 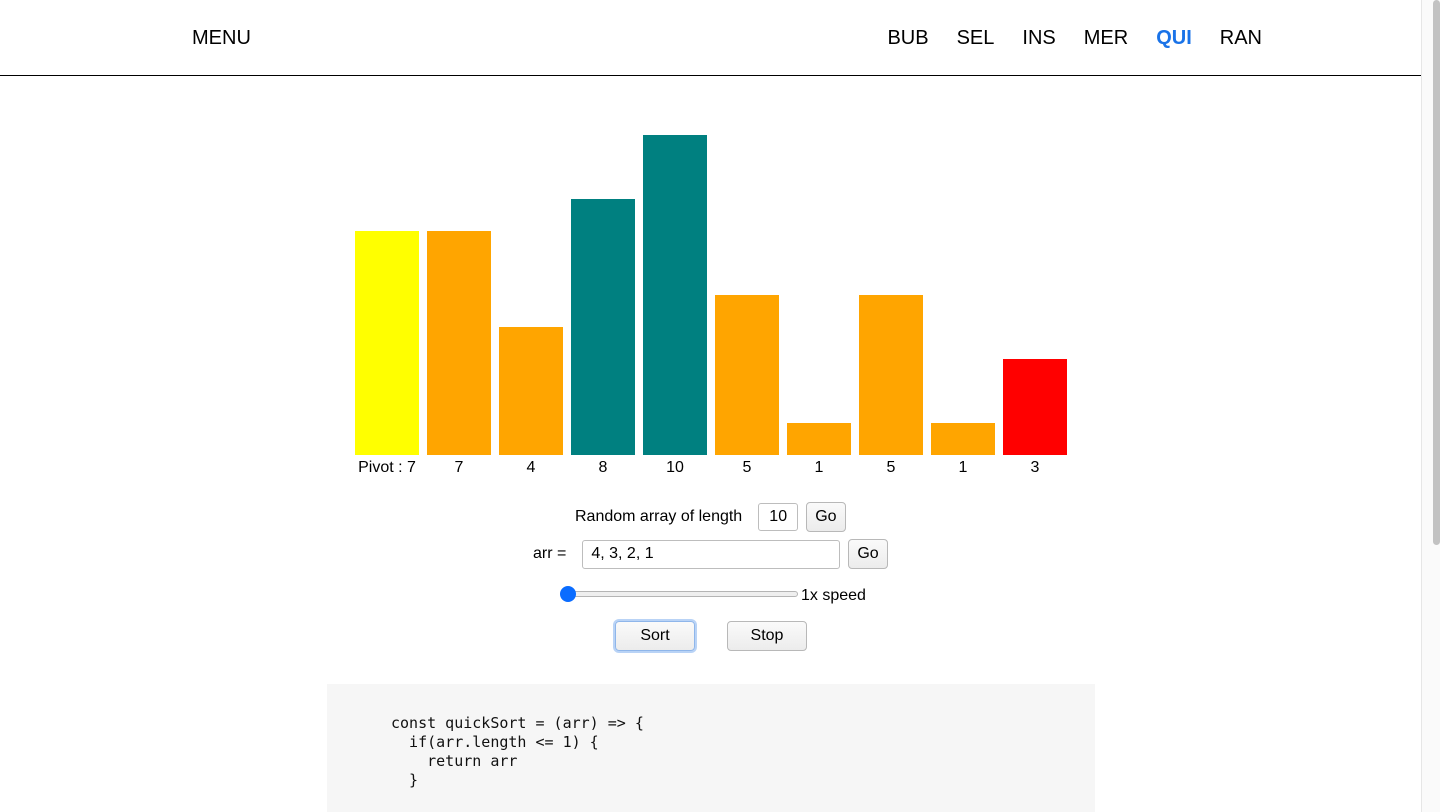 I want to click on array-length-input, so click(x=778, y=517).